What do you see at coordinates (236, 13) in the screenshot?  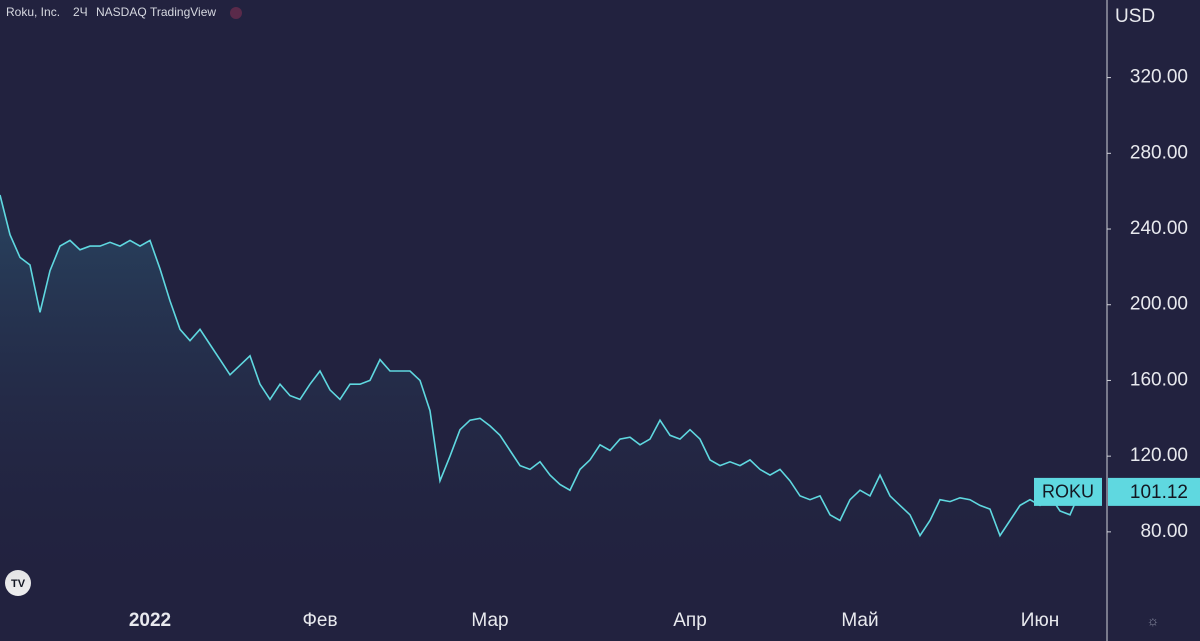 I see `status-icon` at bounding box center [236, 13].